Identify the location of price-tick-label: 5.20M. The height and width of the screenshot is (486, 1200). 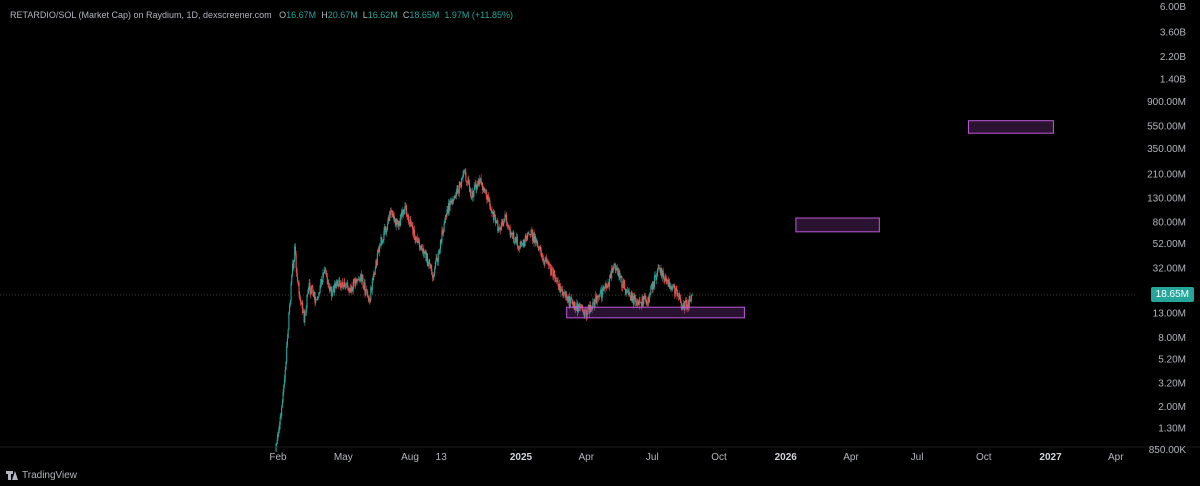
(1172, 359).